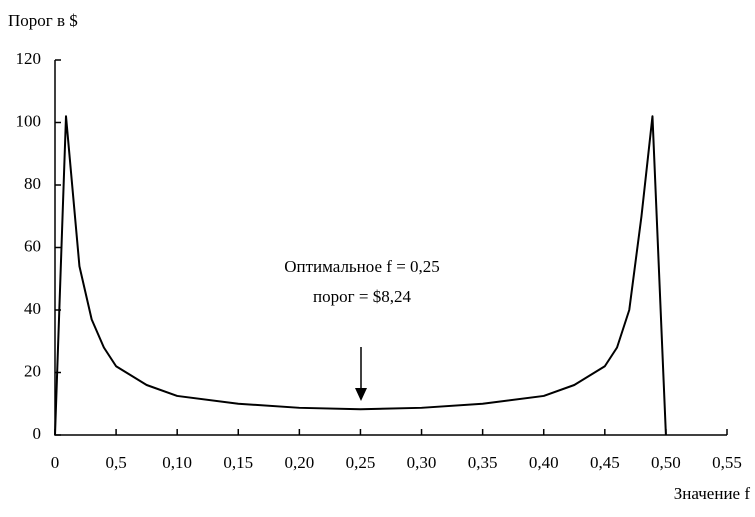 This screenshot has height=517, width=755. I want to click on y-tick-label: 40, so click(32, 308).